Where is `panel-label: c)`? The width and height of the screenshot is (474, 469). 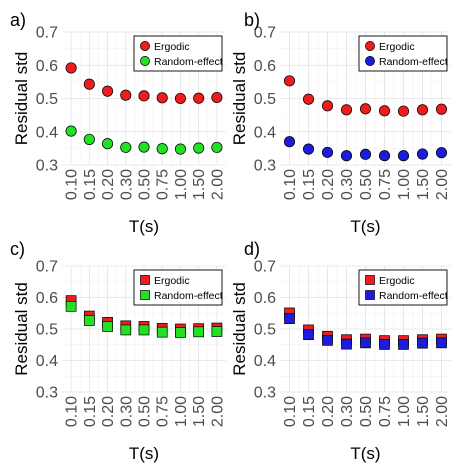
panel-label: c) is located at coordinates (17, 249).